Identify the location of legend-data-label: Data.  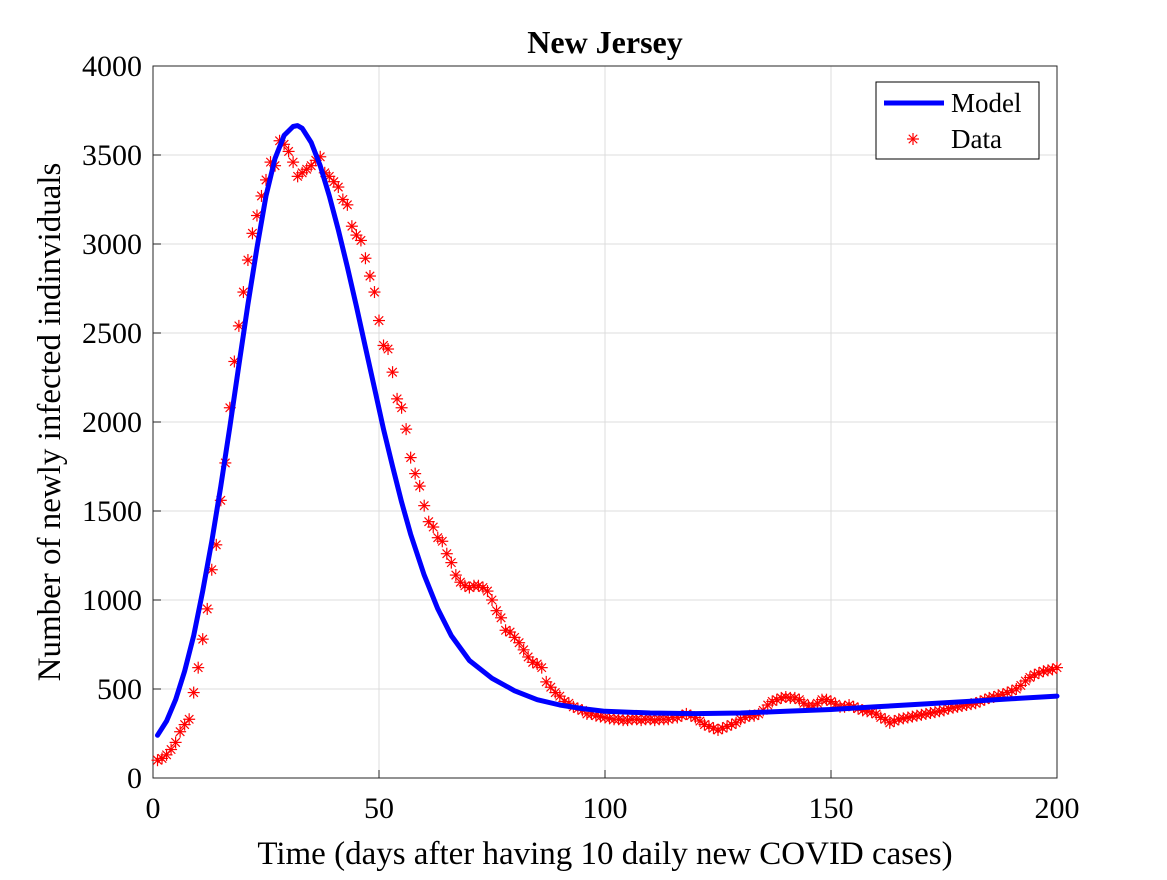
(976, 139).